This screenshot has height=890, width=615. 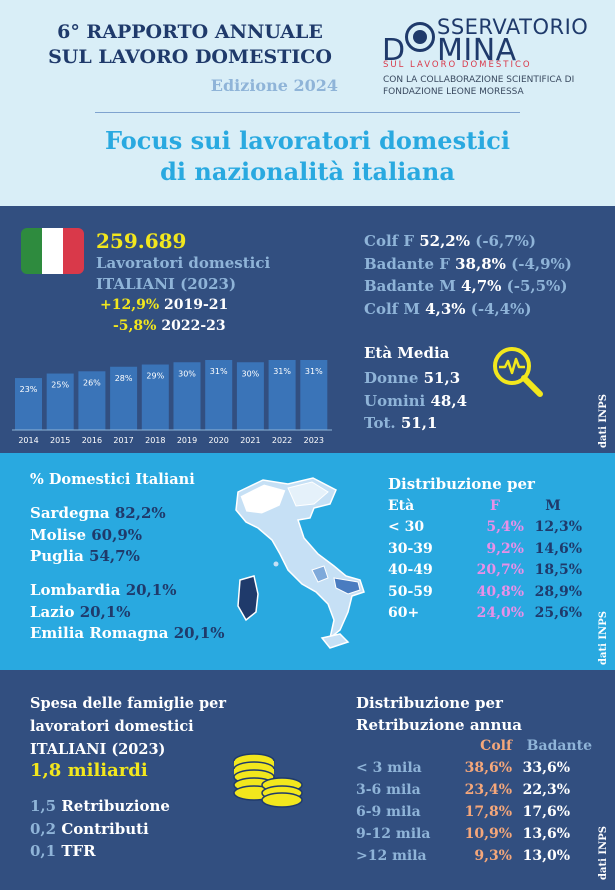 What do you see at coordinates (485, 614) in the screenshot?
I see `table-row: 60+ 24,0% 25,6%` at bounding box center [485, 614].